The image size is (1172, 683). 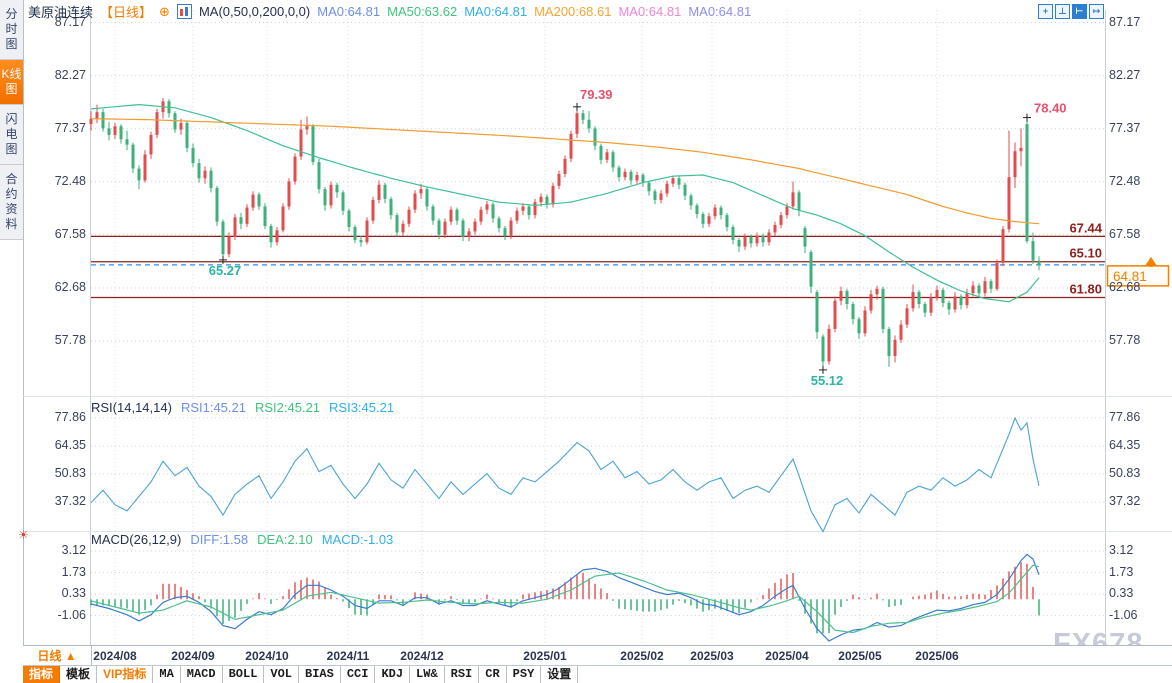 I want to click on date-label-2025/01: 2025/01, so click(x=545, y=656).